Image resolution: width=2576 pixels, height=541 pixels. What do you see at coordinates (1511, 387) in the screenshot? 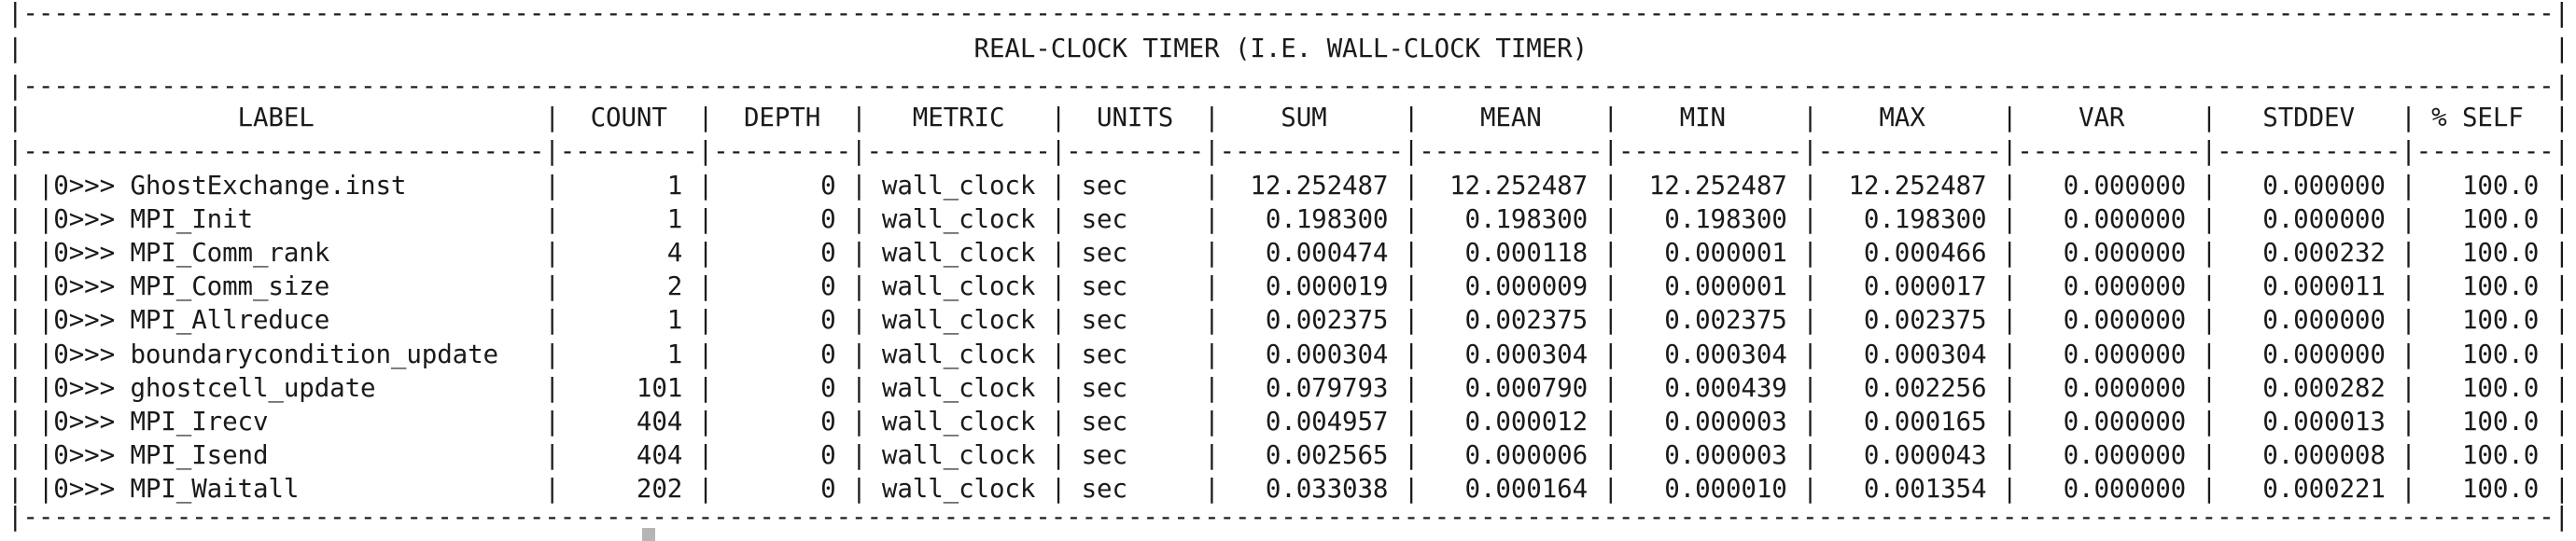
I see `table-cell-mean: 0.000790` at bounding box center [1511, 387].